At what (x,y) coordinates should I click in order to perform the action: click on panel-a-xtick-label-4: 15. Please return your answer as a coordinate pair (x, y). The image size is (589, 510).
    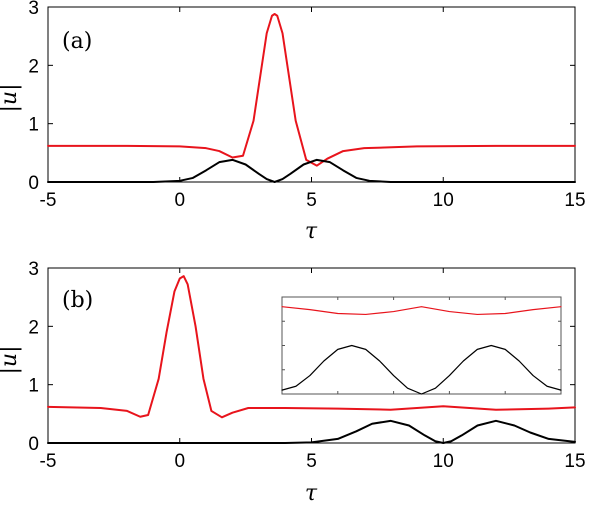
    Looking at the image, I should click on (574, 200).